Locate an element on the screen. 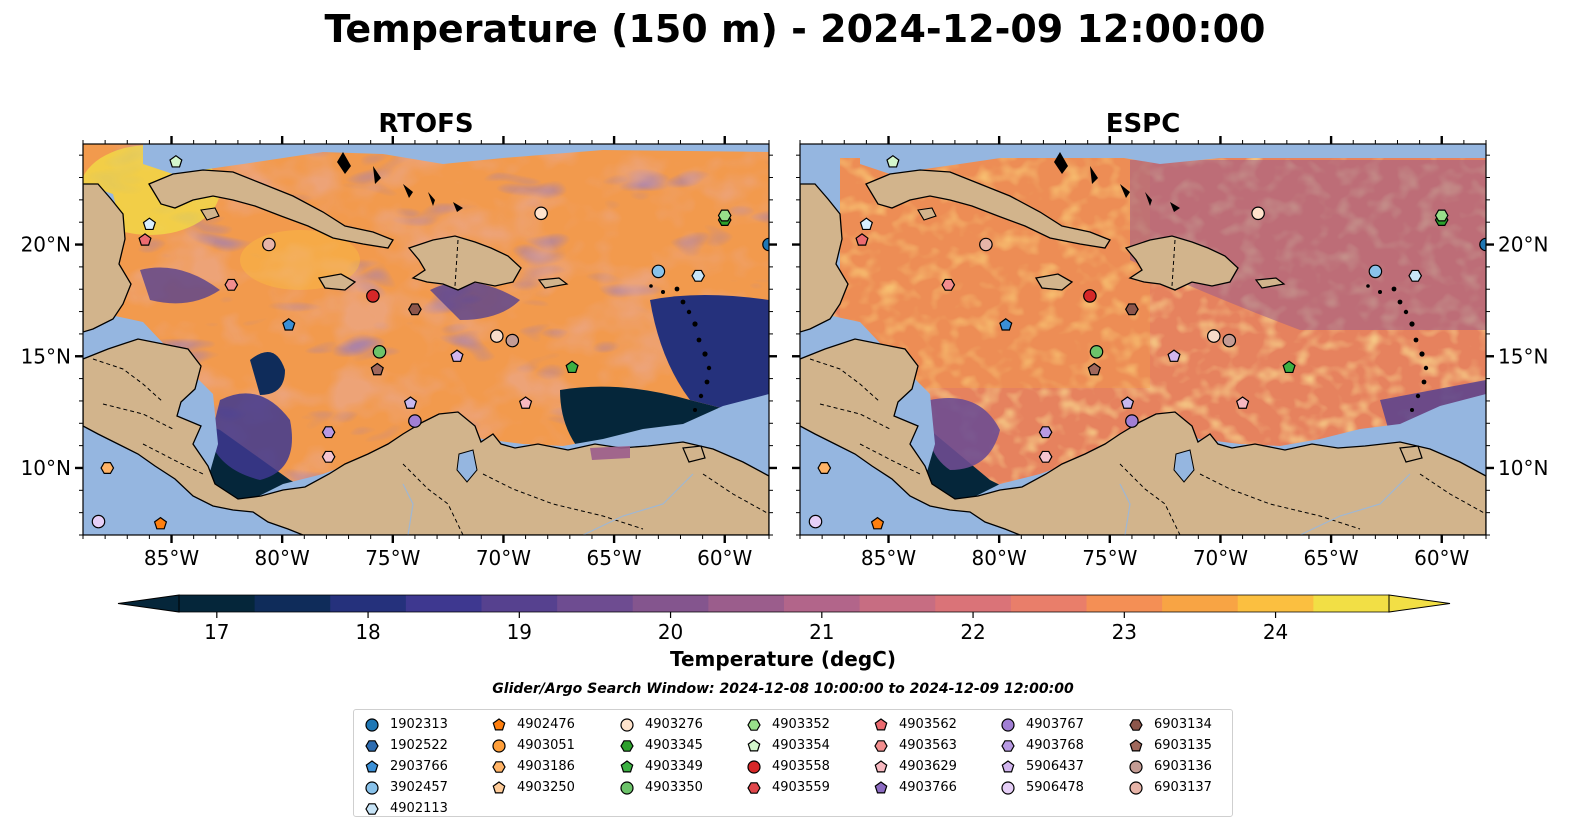 This screenshot has height=829, width=1590. legend-item: 3902457 is located at coordinates (406, 787).